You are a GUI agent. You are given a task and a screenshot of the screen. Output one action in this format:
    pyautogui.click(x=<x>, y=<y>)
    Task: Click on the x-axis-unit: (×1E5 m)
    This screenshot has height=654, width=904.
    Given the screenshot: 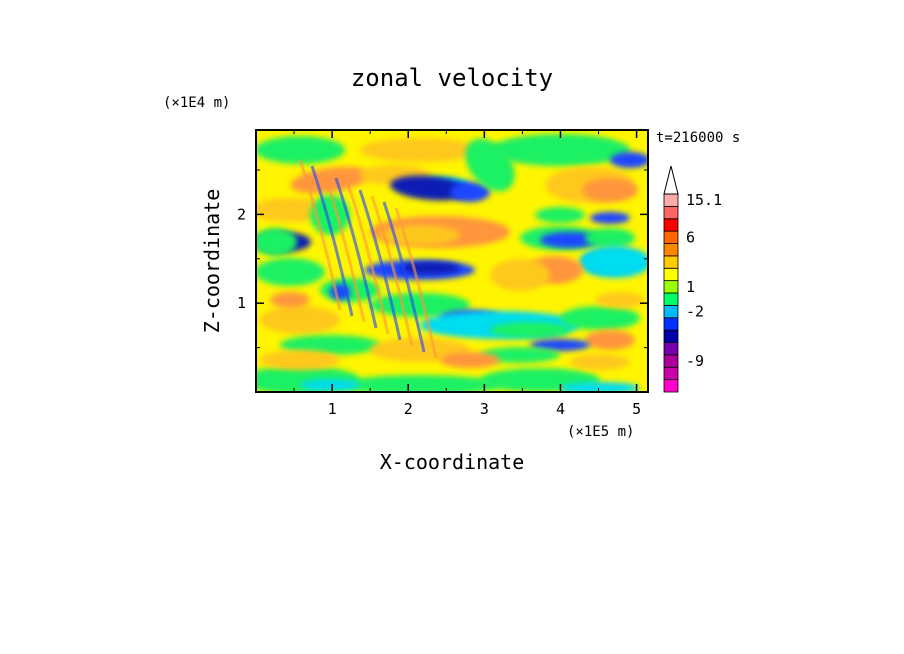 What is the action you would take?
    pyautogui.click(x=600, y=432)
    